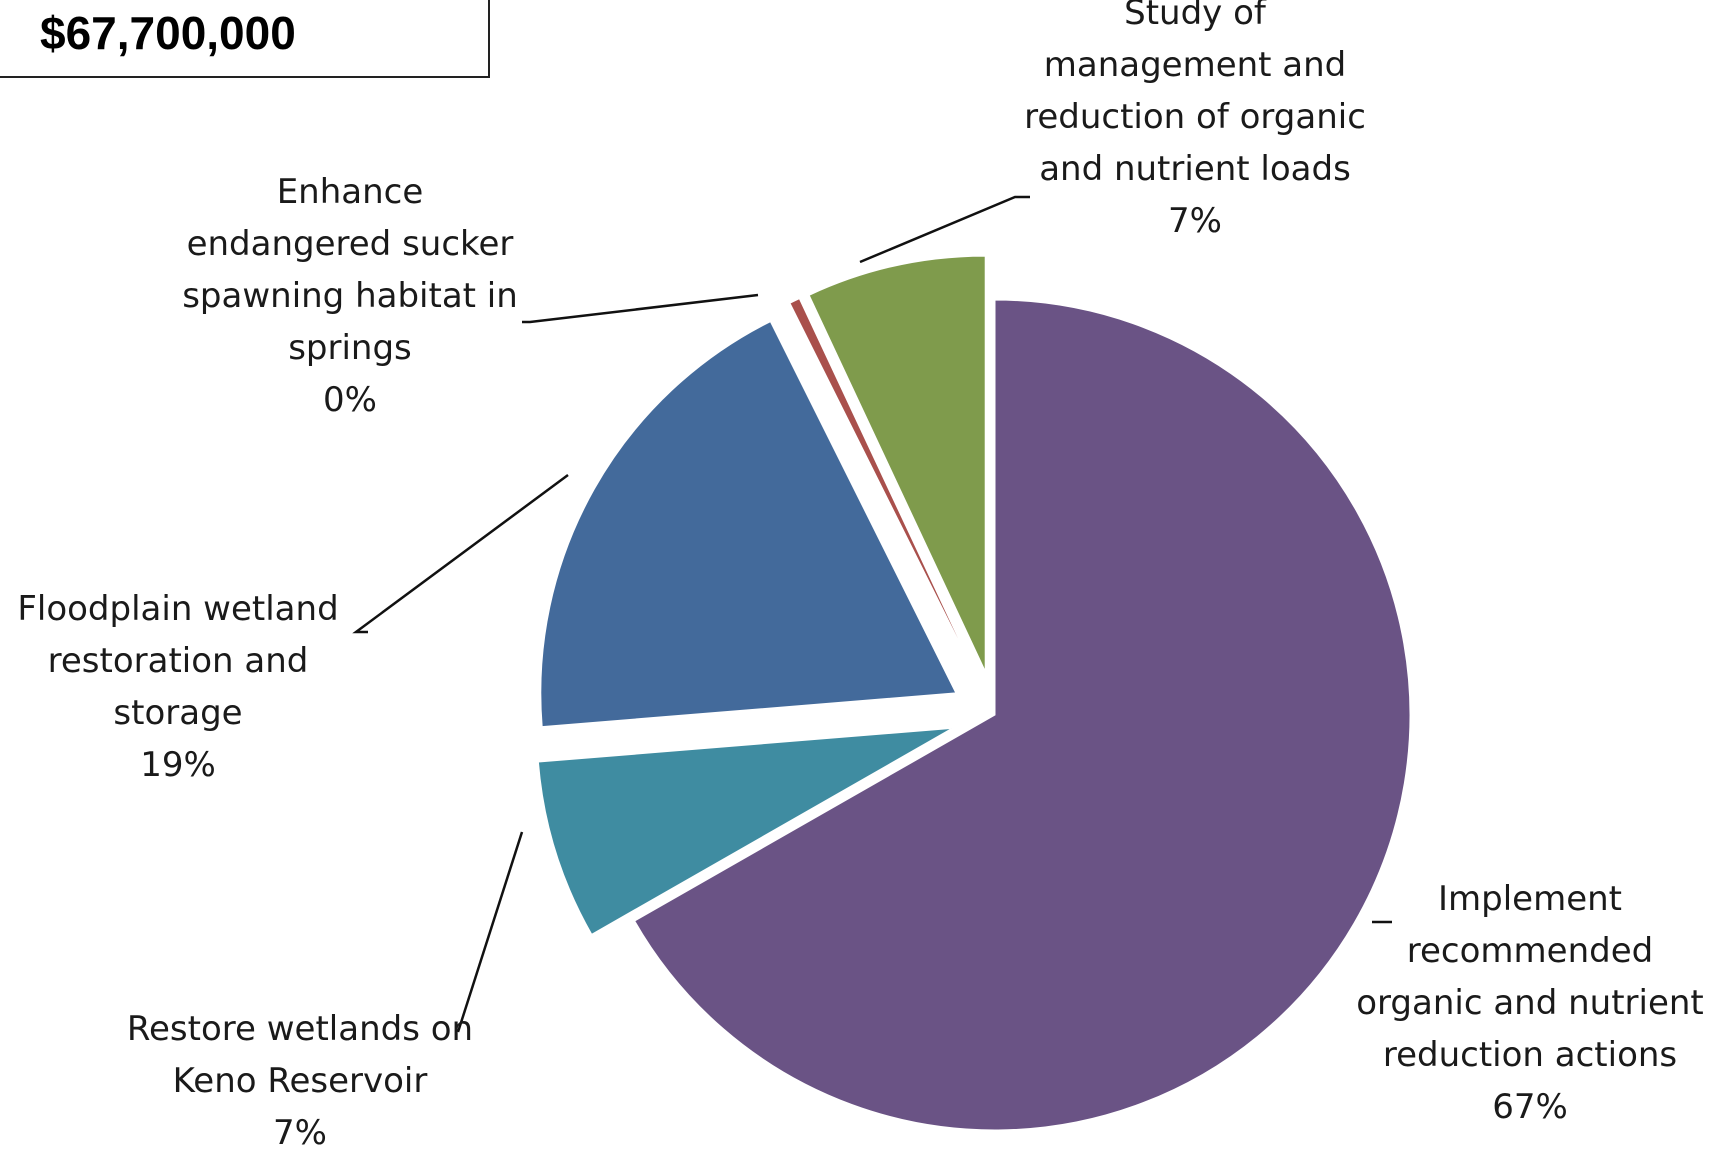 This screenshot has width=1722, height=1153. What do you see at coordinates (350, 192) in the screenshot?
I see `label-line: Enhance` at bounding box center [350, 192].